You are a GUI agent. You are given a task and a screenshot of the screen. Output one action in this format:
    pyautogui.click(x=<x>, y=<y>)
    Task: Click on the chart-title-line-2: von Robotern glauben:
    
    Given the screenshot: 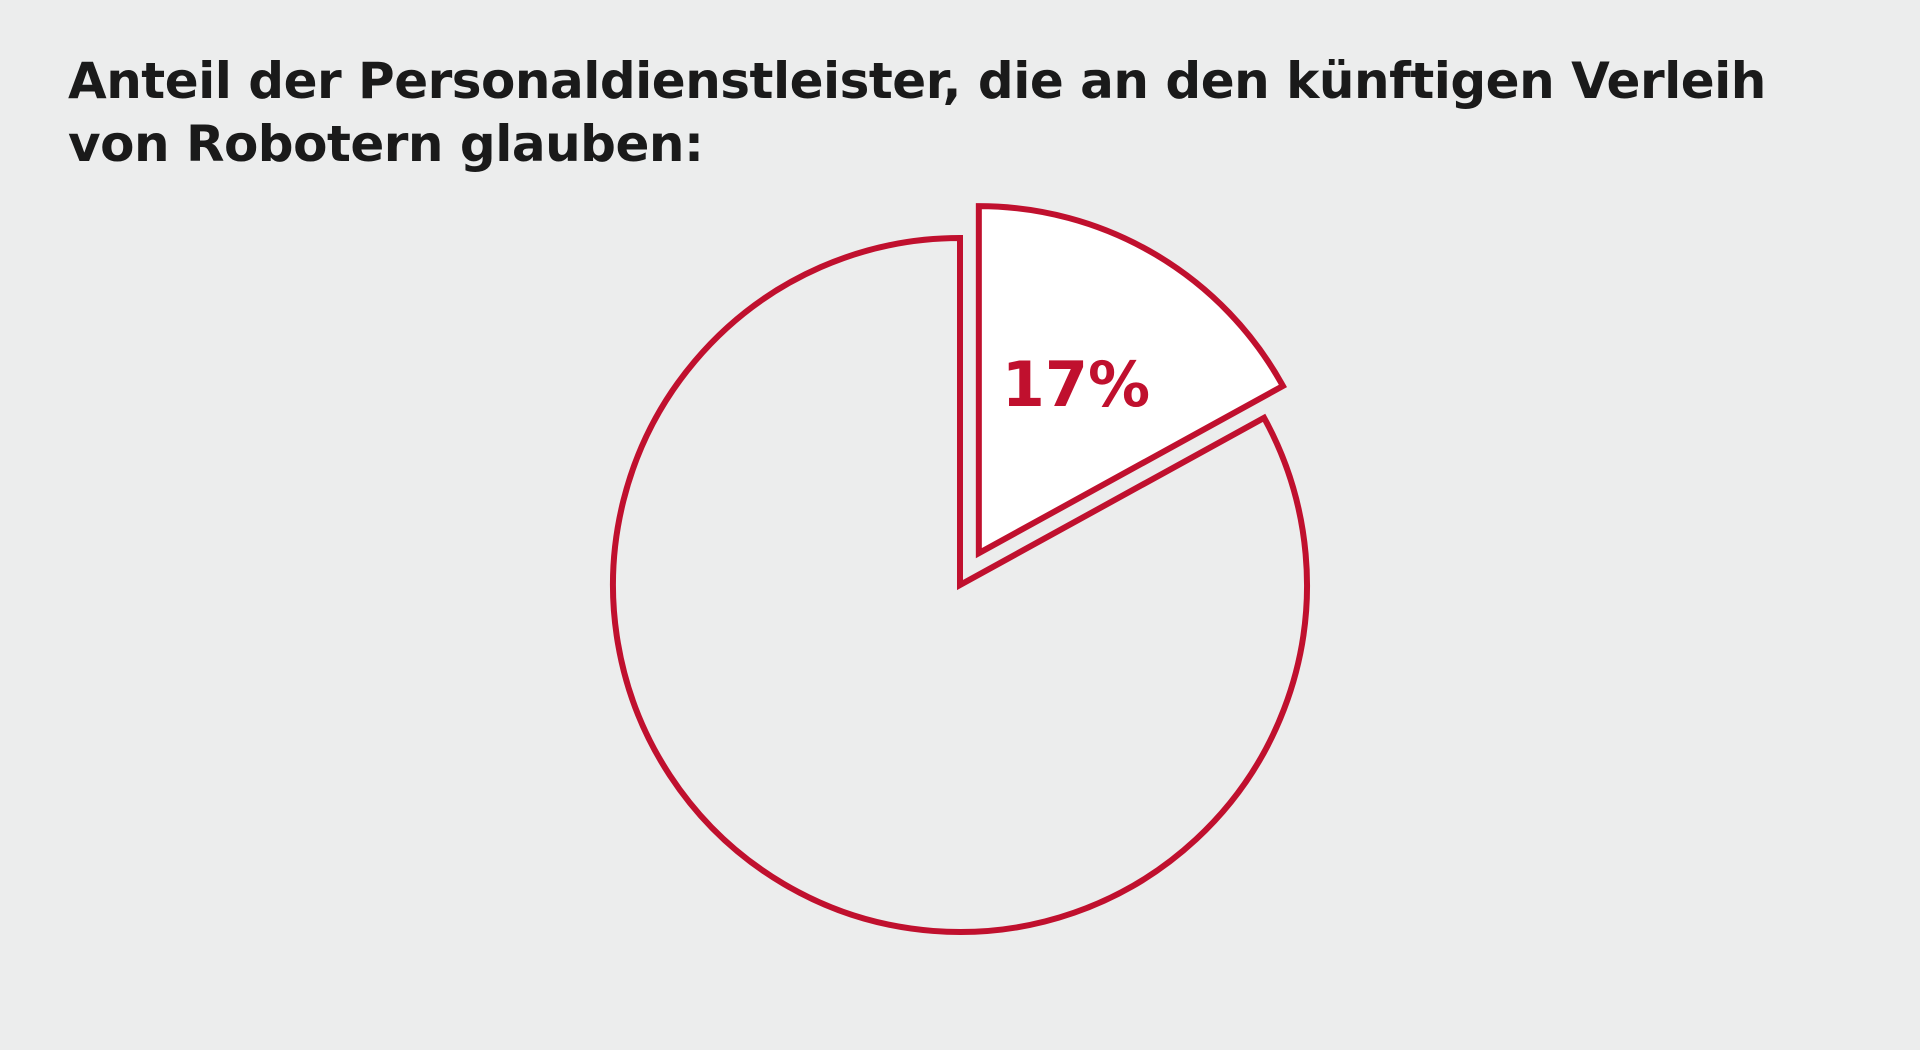 What is the action you would take?
    pyautogui.click(x=386, y=144)
    